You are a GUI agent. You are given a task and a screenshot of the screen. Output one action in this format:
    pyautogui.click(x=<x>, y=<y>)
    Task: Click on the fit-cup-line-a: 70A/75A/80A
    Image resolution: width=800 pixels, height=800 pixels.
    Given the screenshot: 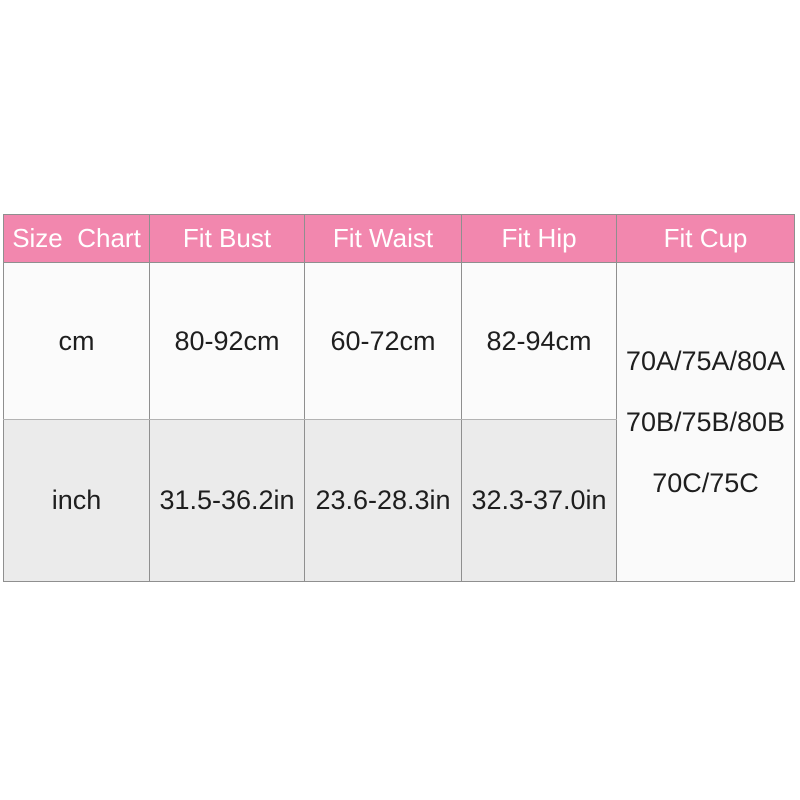 What is the action you would take?
    pyautogui.click(x=705, y=360)
    